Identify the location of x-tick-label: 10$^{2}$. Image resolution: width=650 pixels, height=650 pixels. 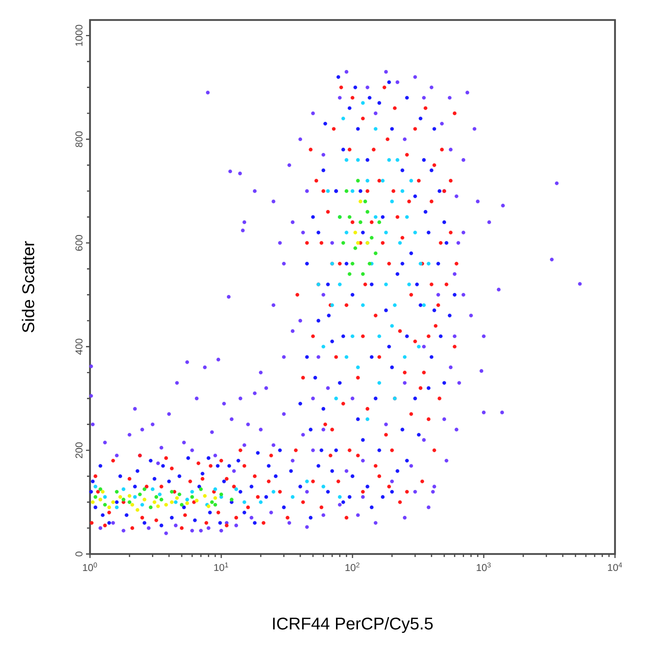
(353, 567).